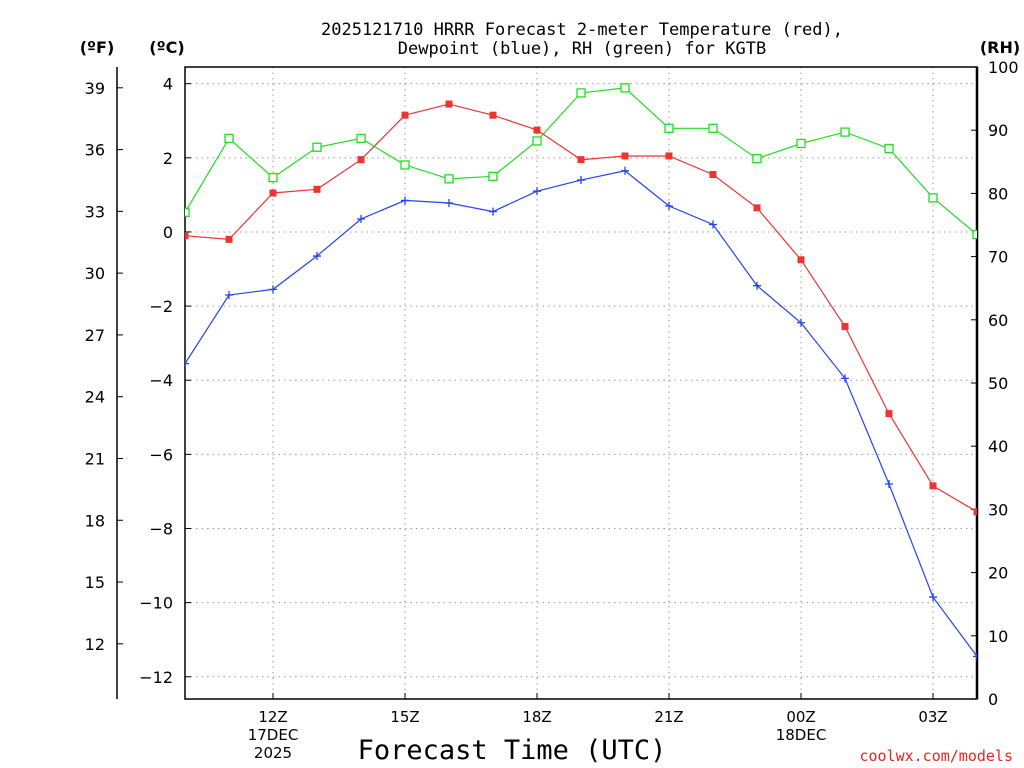  Describe the element at coordinates (95, 150) in the screenshot. I see `fahrenheit-tick-label: 36` at that location.